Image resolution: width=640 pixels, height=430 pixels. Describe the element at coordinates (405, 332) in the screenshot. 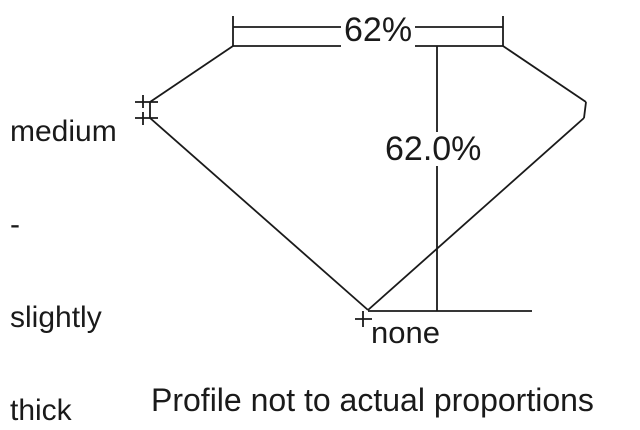

I see `culet-size-label: none` at that location.